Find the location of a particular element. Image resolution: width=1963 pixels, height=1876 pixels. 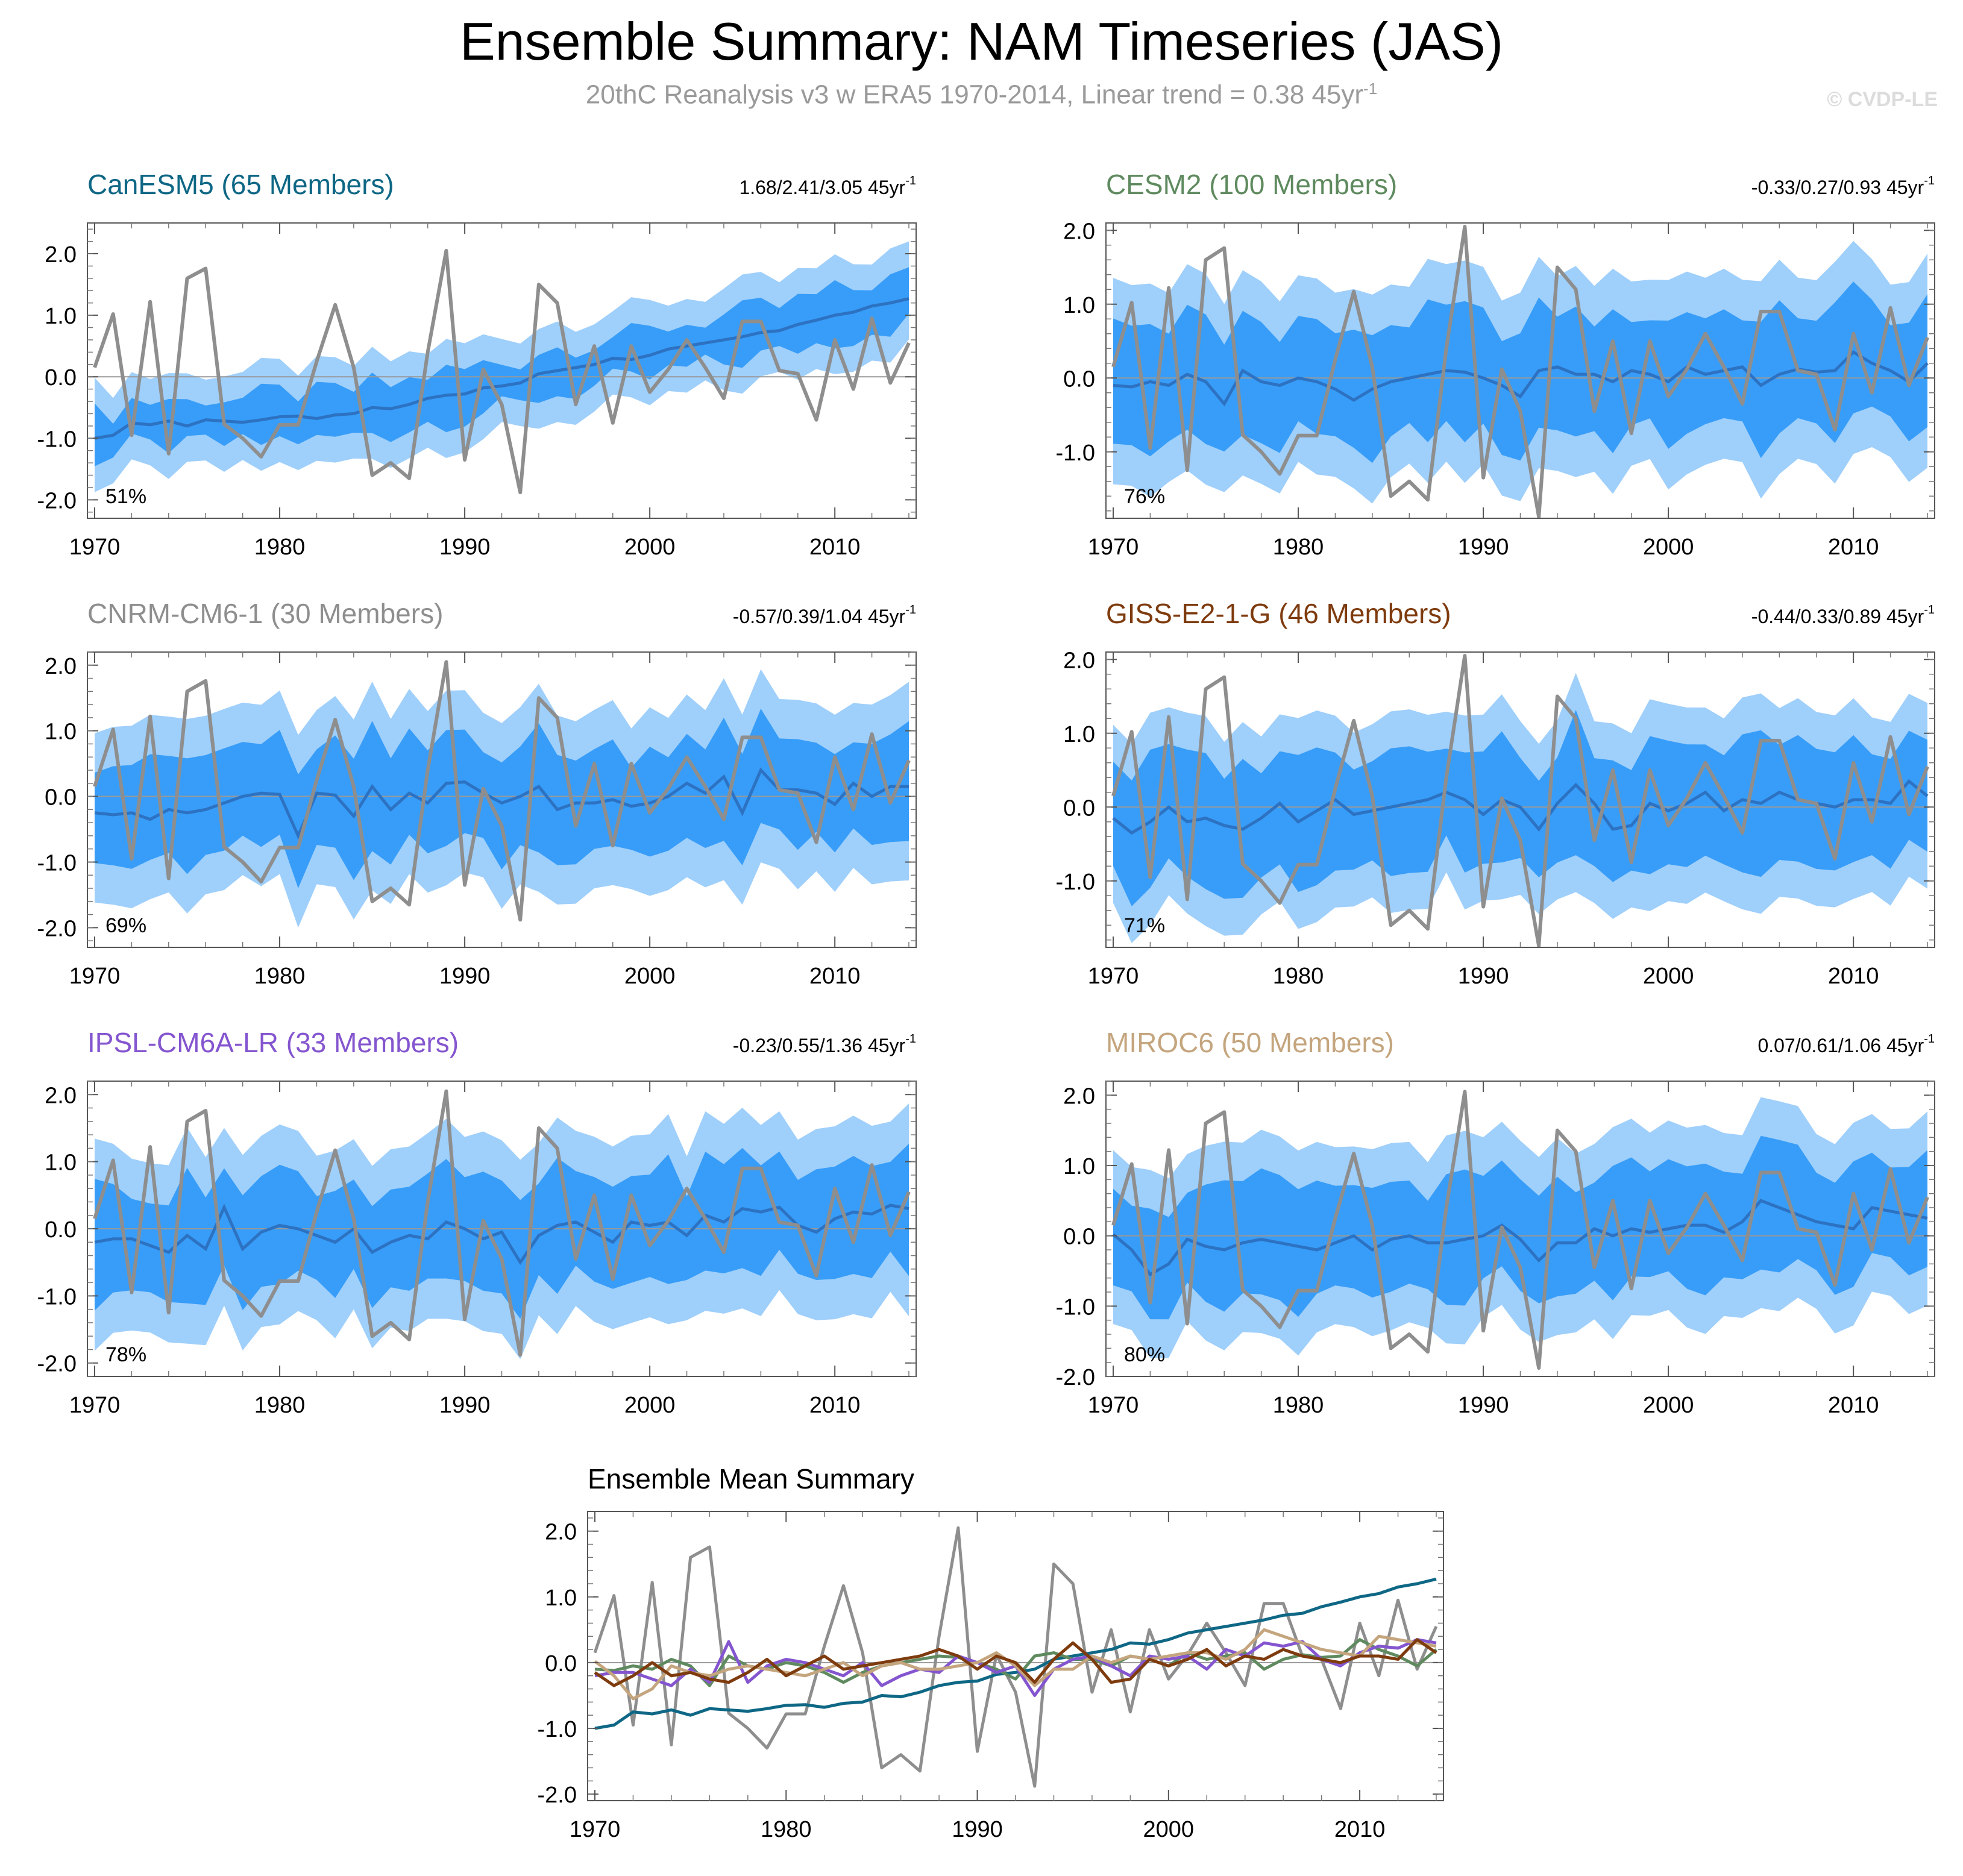

ensemble-mean-line-giss-e2-1-g is located at coordinates (1520, 807).